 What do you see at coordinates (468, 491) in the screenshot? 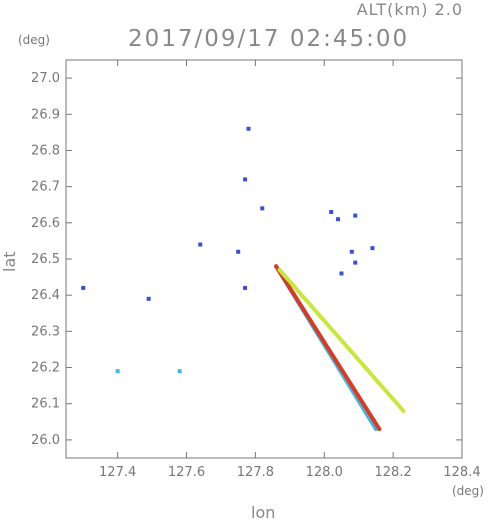
I see `x-axis-unit: (deg)` at bounding box center [468, 491].